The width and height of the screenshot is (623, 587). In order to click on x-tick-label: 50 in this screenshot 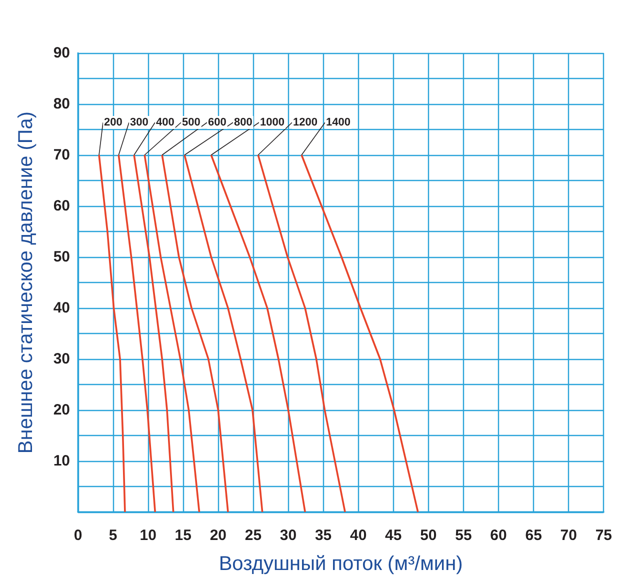, I will do `click(428, 535)`.